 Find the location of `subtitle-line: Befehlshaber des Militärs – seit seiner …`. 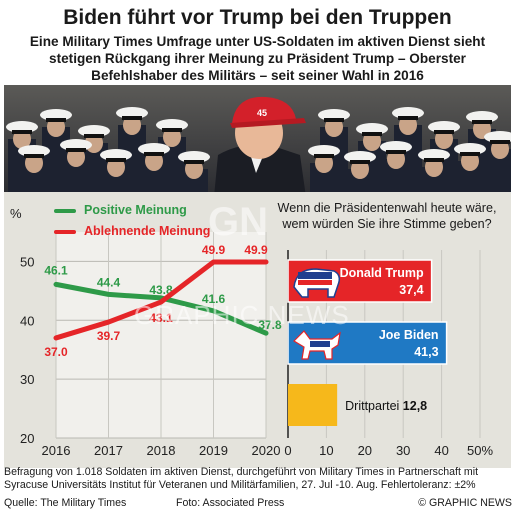

subtitle-line: Befehlshaber des Militärs – seit seiner … is located at coordinates (257, 75).